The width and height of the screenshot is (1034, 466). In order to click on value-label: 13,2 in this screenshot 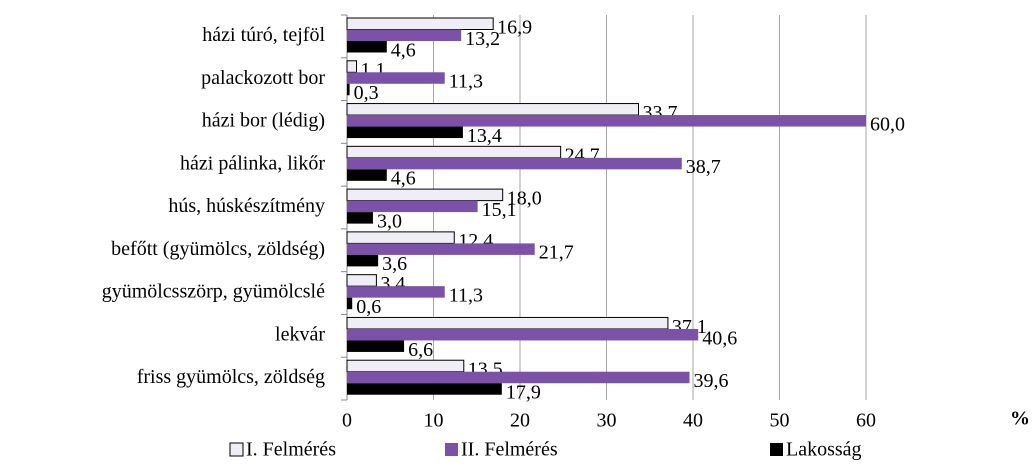, I will do `click(482, 39)`.